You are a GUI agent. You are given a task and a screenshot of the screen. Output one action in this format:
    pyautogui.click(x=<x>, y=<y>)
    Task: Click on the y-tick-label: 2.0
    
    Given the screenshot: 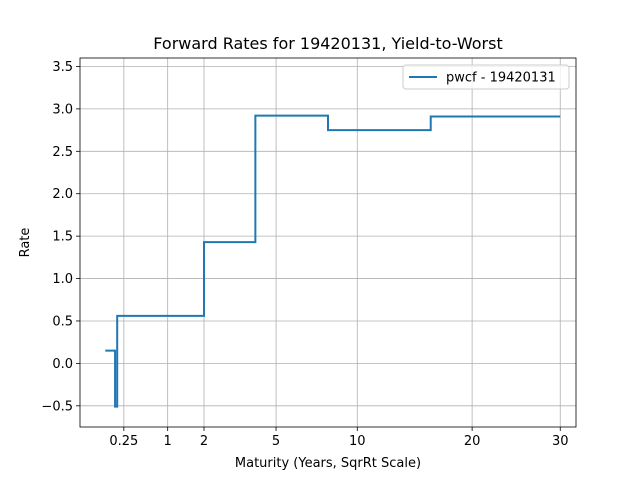 What is the action you would take?
    pyautogui.click(x=62, y=194)
    